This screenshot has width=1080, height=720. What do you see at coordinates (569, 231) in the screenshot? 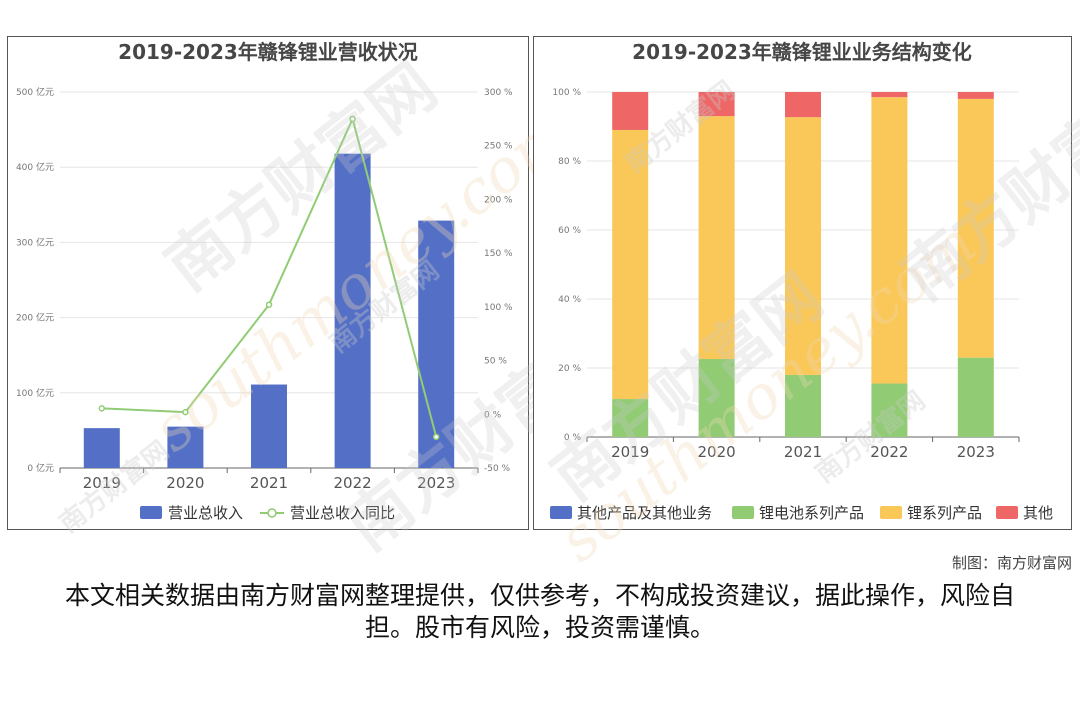
I see `y-tick-label: 60 %` at bounding box center [569, 231].